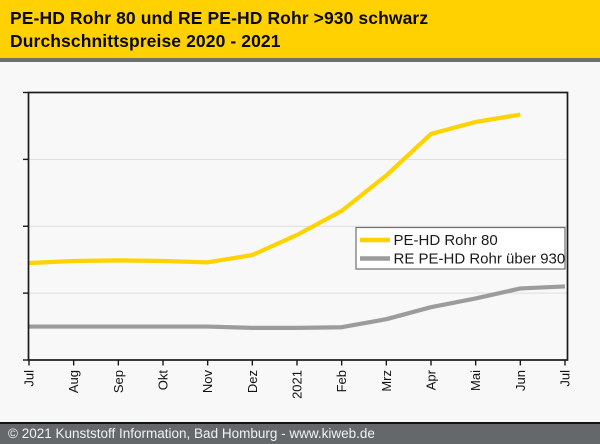 The image size is (600, 444). What do you see at coordinates (386, 381) in the screenshot?
I see `x-axis-label: Mrz` at bounding box center [386, 381].